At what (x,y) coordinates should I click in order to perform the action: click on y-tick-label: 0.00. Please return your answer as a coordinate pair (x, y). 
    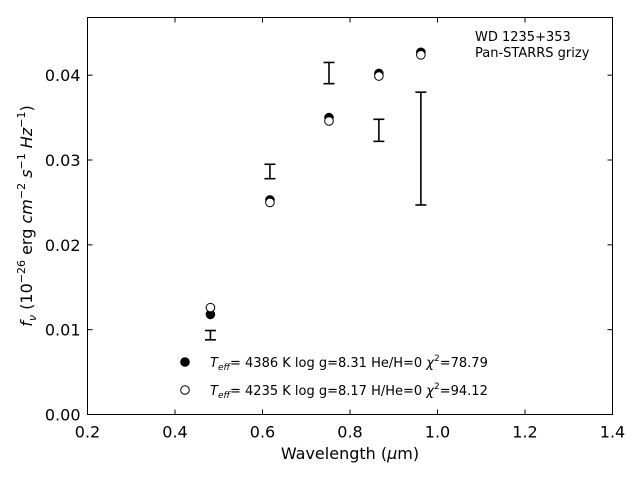
    Looking at the image, I should click on (63, 415).